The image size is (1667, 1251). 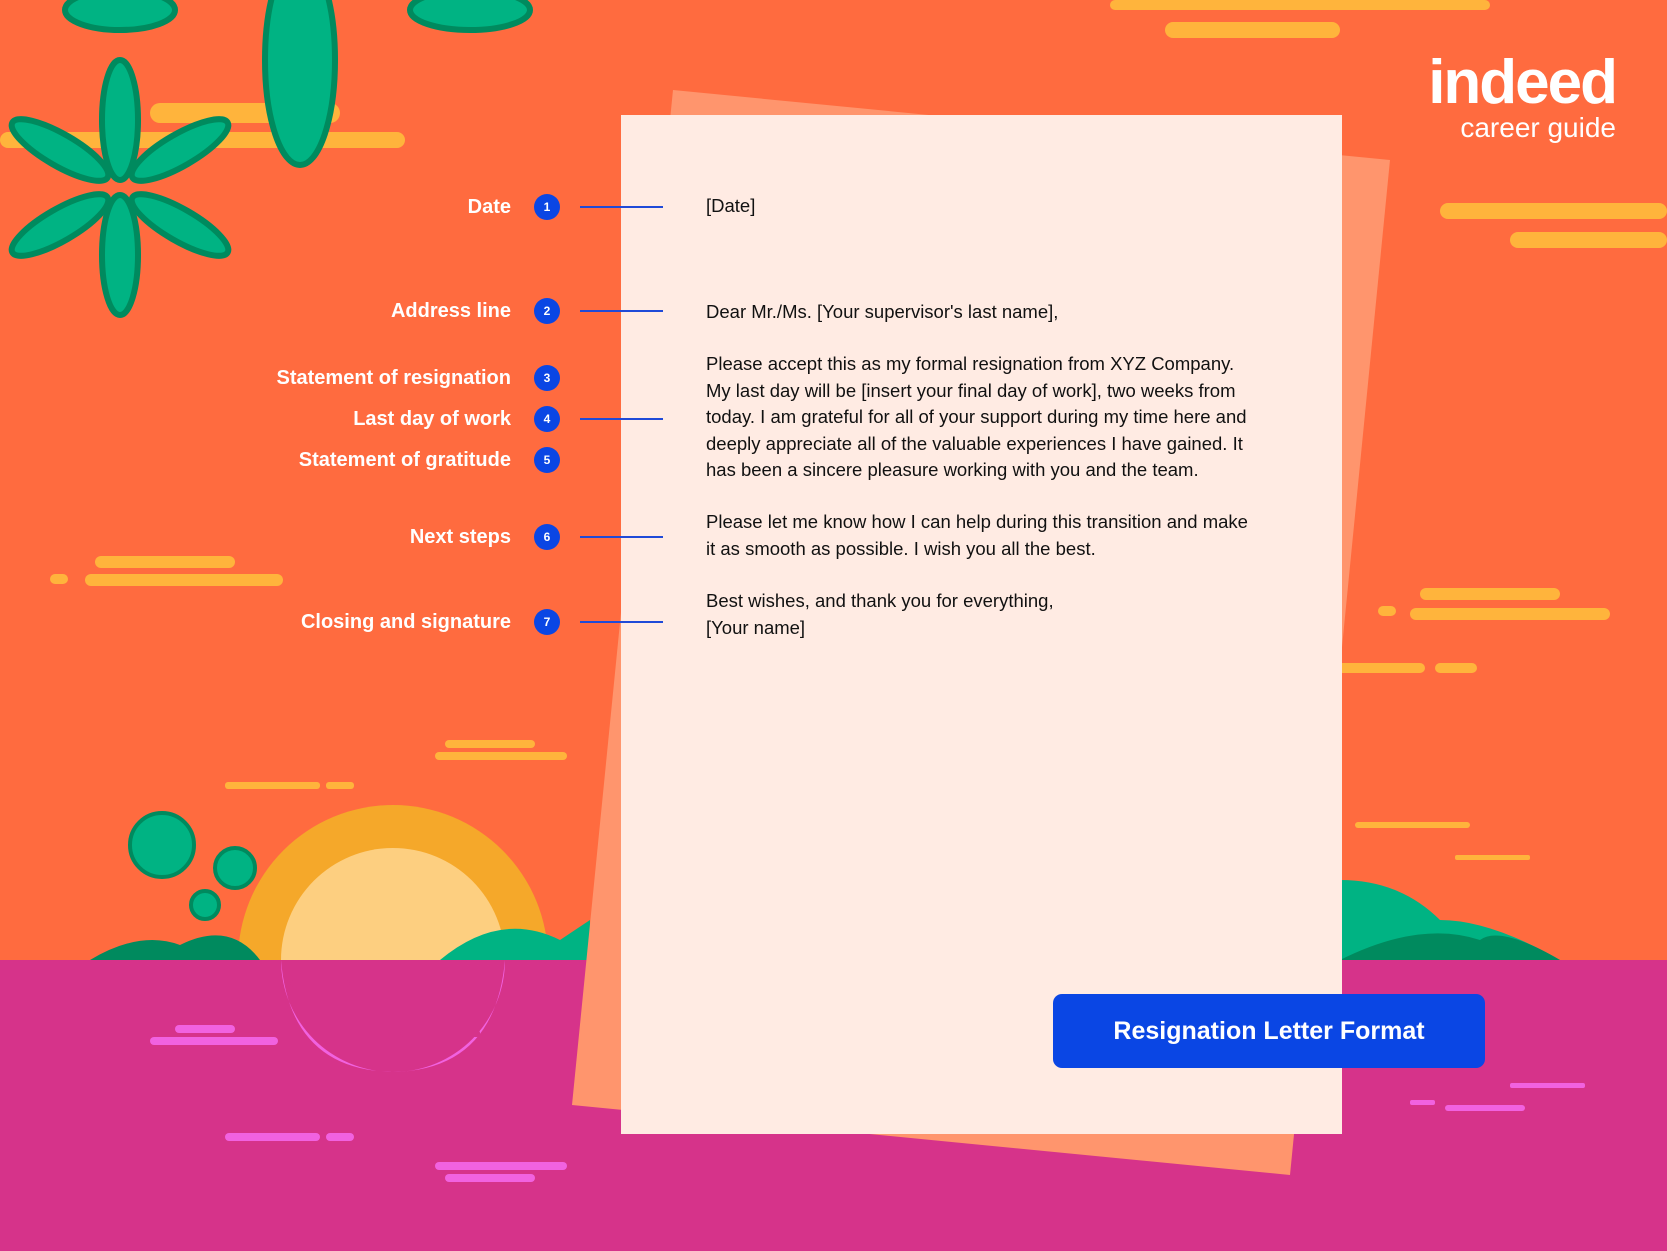 I want to click on signature-line: [Your name], so click(x=756, y=627).